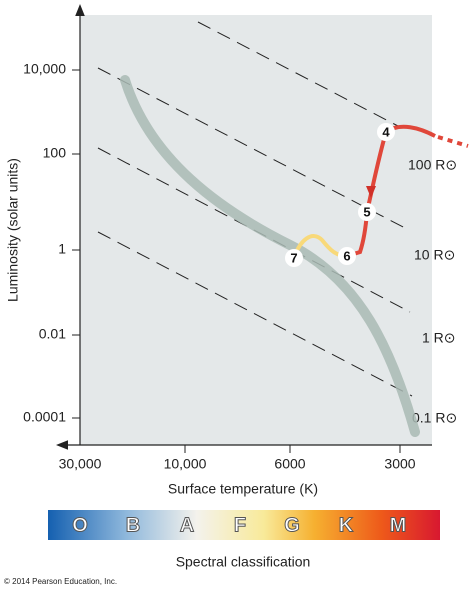  Describe the element at coordinates (44, 69) in the screenshot. I see `y-tick-label: 10,000` at that location.